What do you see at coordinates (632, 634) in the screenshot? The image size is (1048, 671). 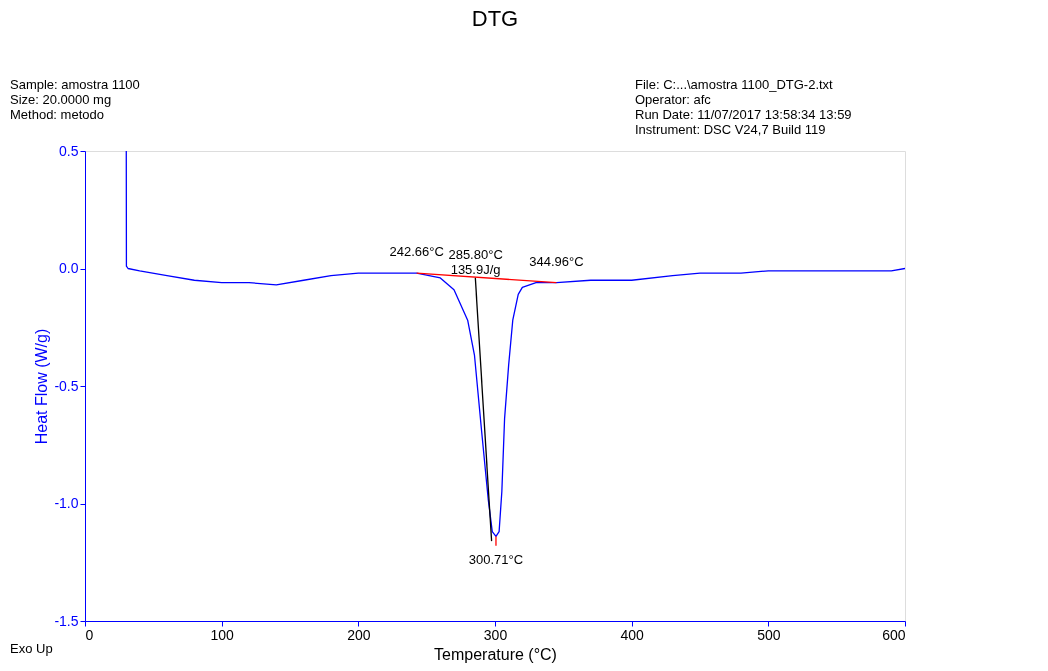 I see `x-tick-label: 400` at bounding box center [632, 634].